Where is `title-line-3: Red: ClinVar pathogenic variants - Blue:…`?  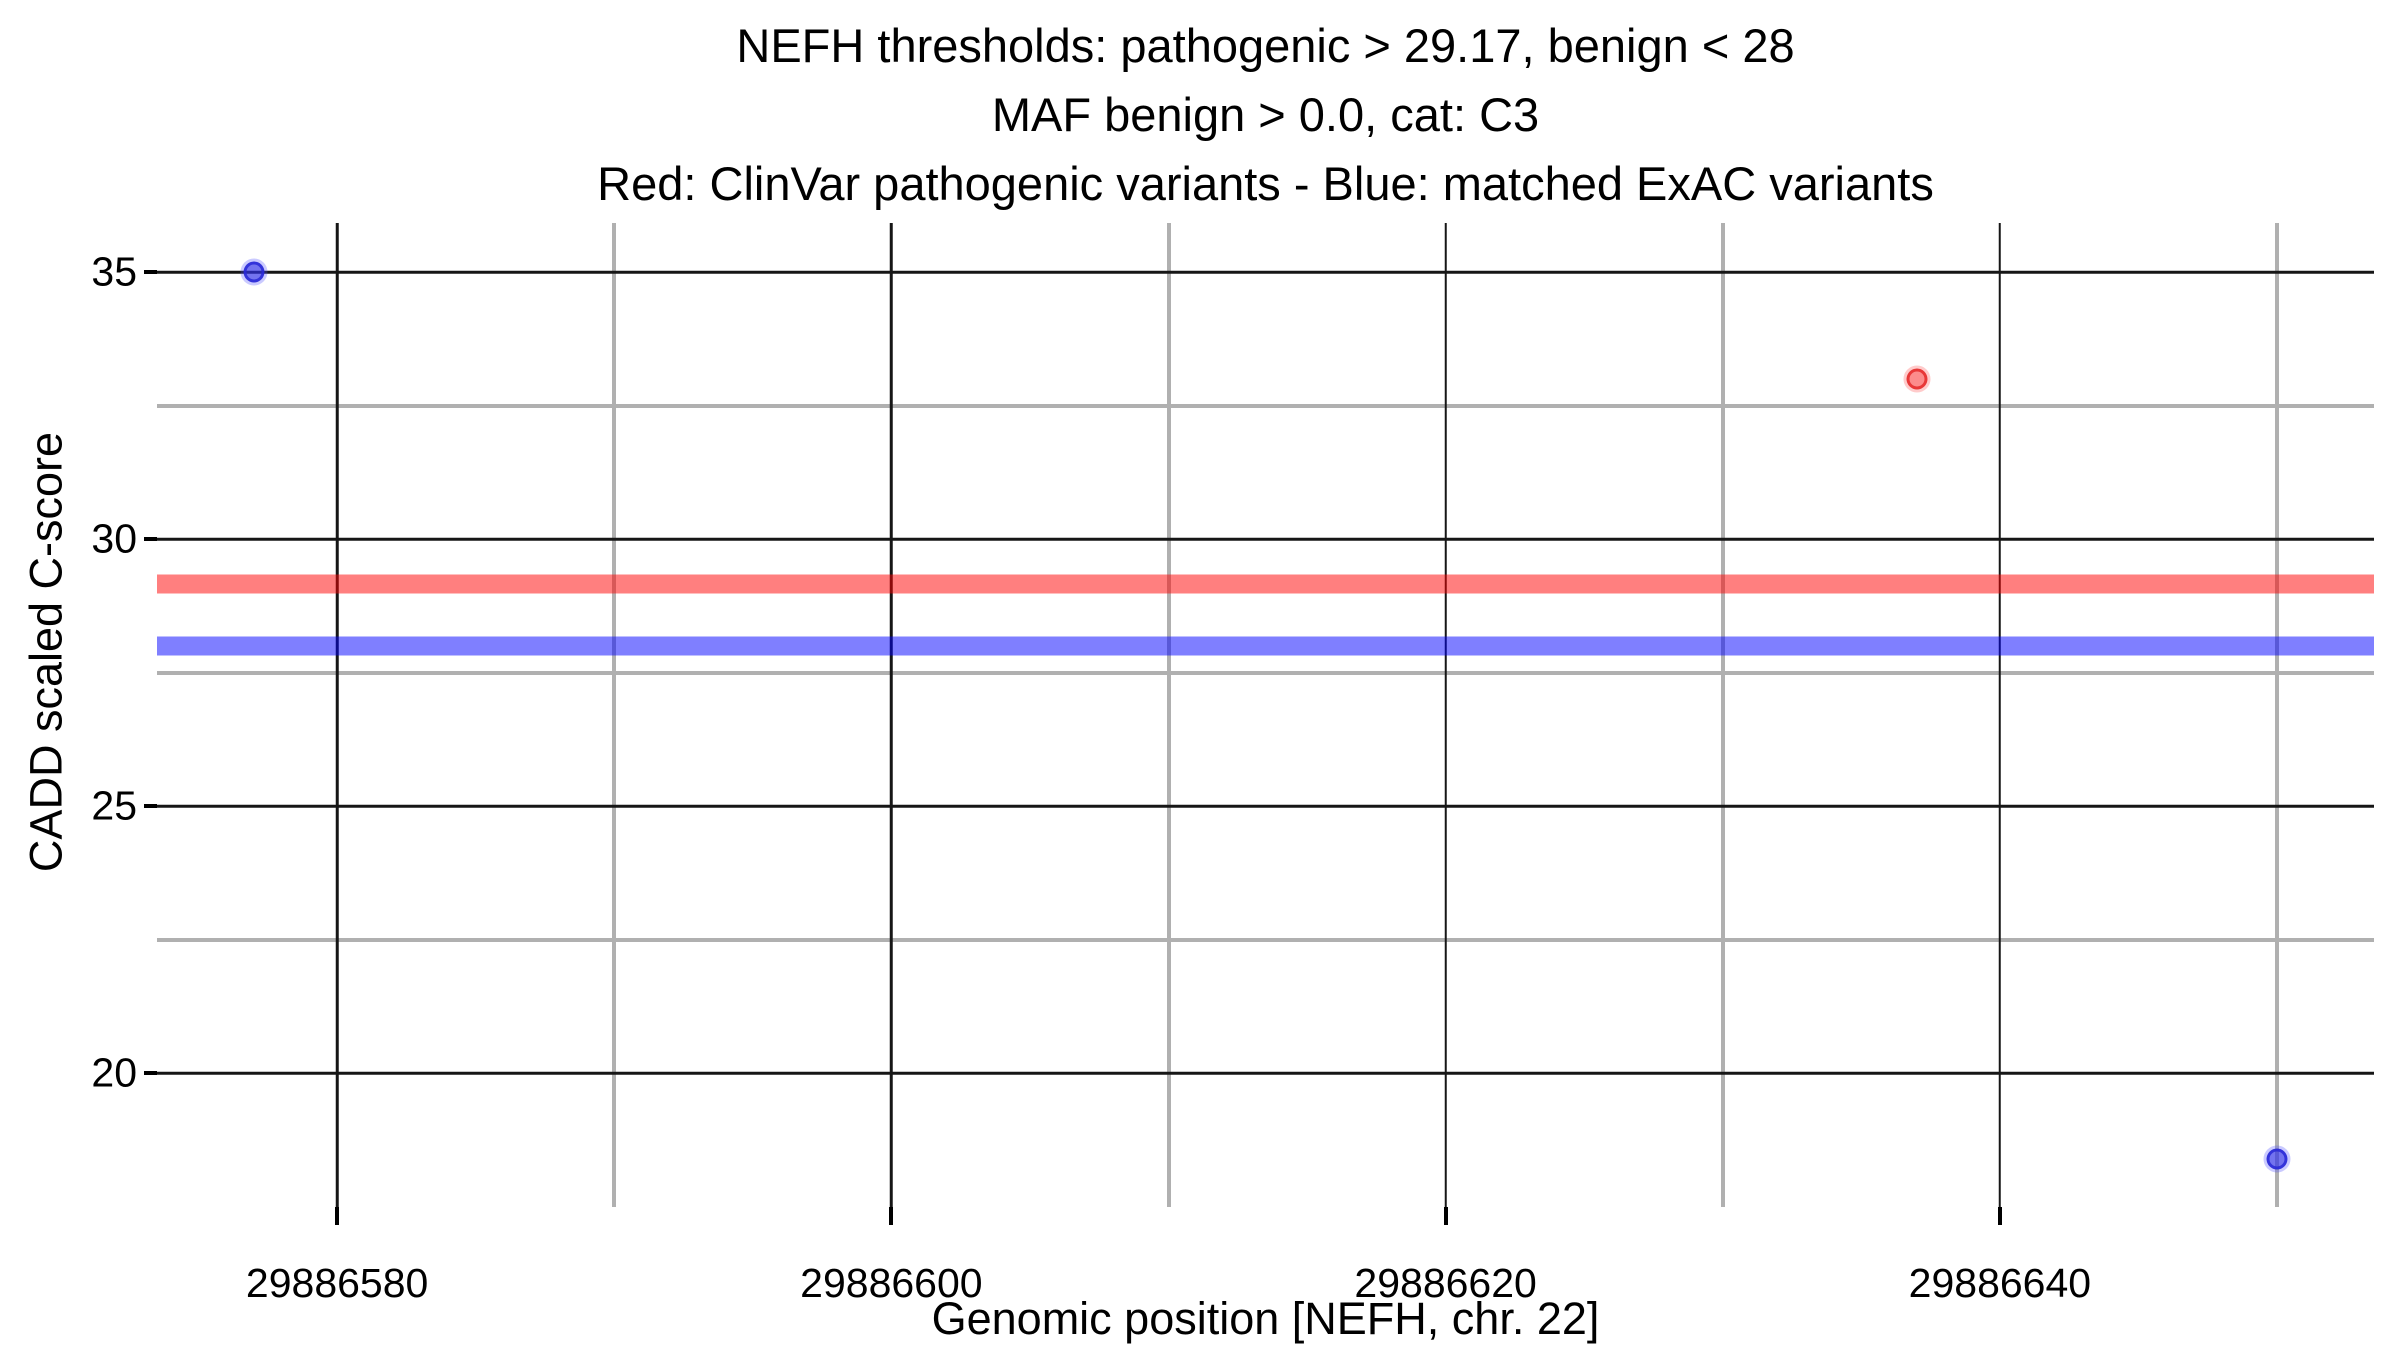
title-line-3: Red: ClinVar pathogenic variants - Blue:… is located at coordinates (1265, 183).